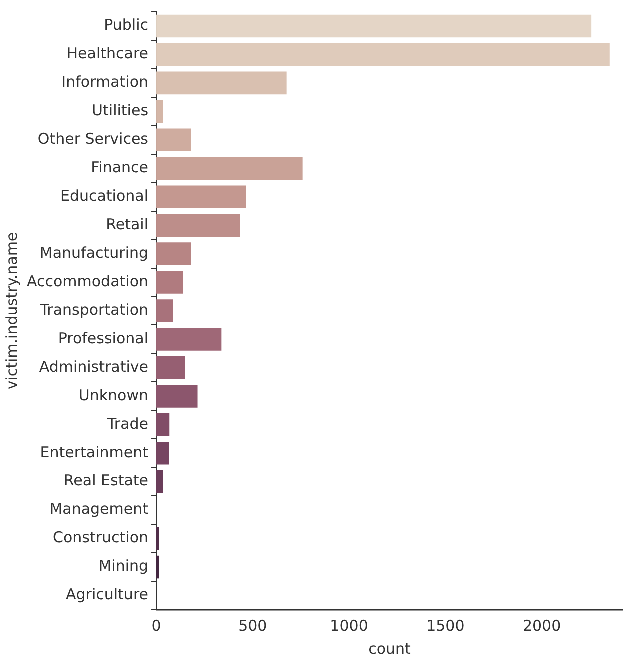  What do you see at coordinates (349, 625) in the screenshot?
I see `x-tick-label: 1000` at bounding box center [349, 625].